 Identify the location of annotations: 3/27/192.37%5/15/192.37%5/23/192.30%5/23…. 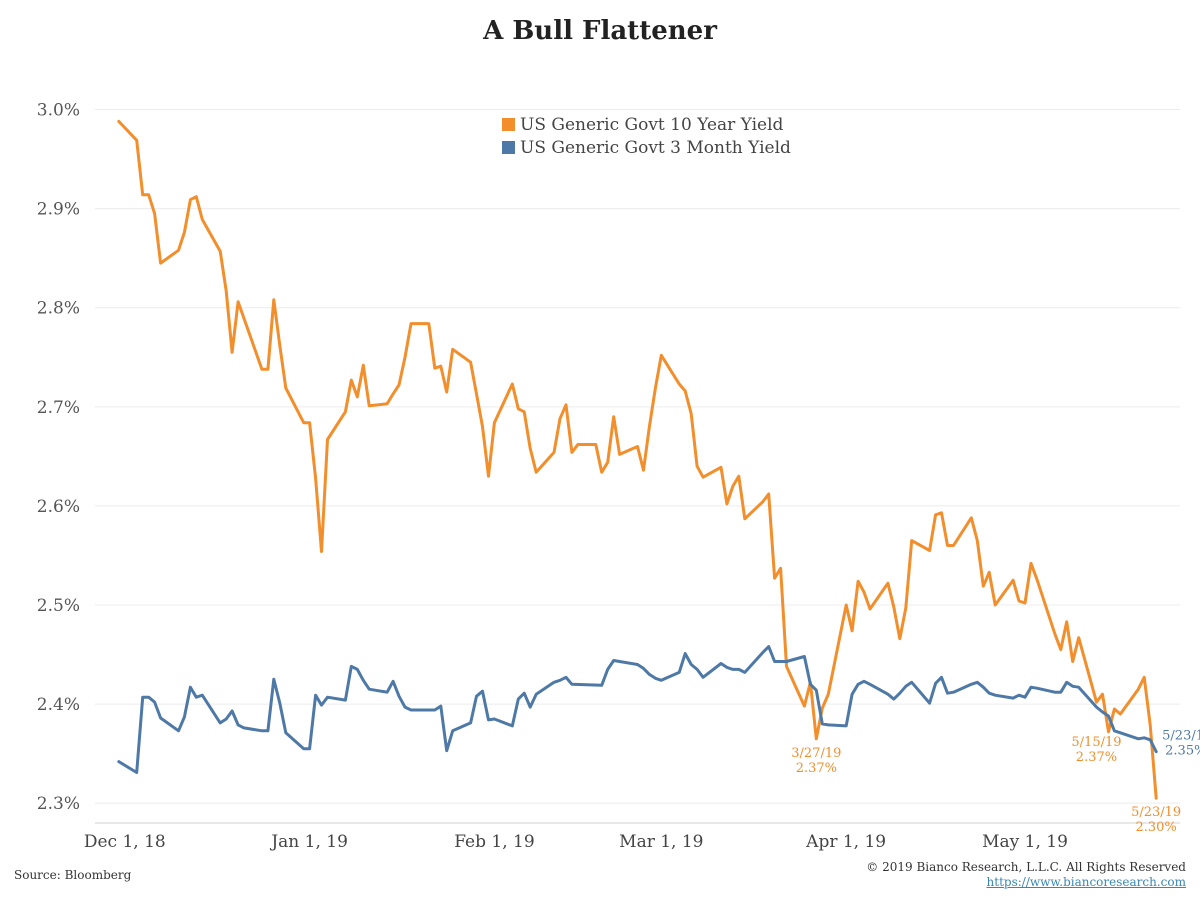
(995, 782).